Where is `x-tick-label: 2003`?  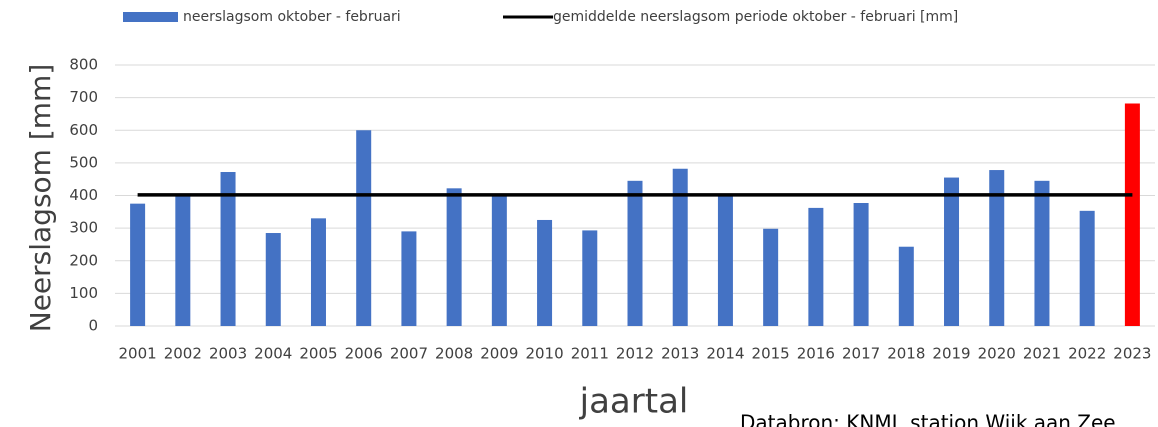 x-tick-label: 2003 is located at coordinates (228, 354).